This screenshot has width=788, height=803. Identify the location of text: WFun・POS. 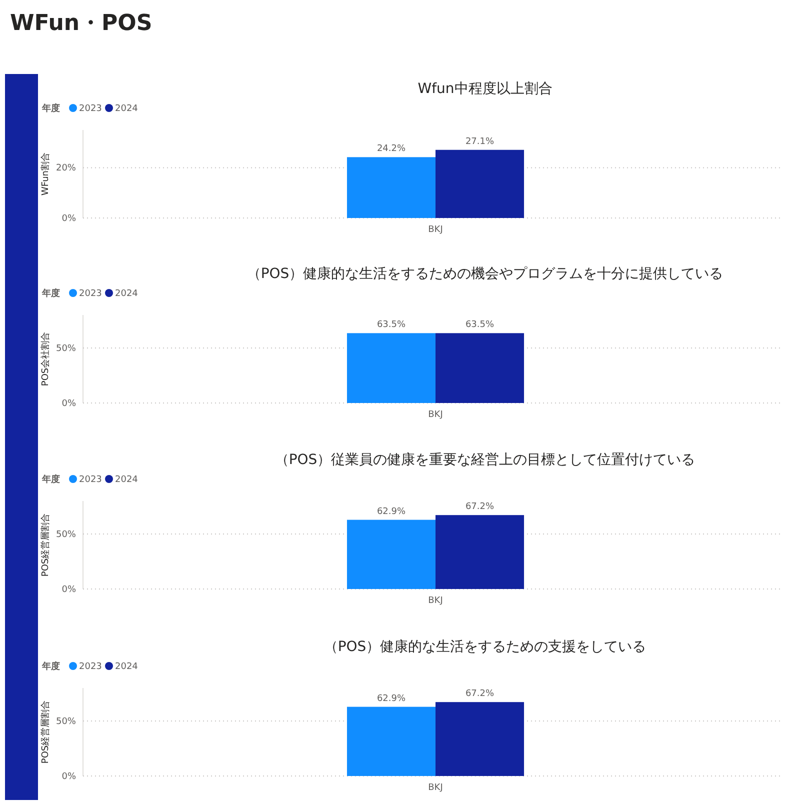
(81, 23).